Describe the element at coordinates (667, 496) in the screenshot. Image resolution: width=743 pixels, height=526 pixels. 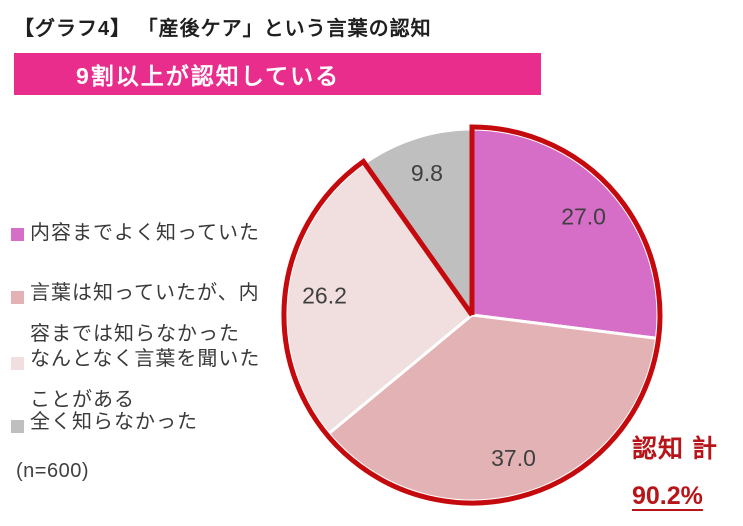
I see `recognition-total-value: 90.2%` at that location.